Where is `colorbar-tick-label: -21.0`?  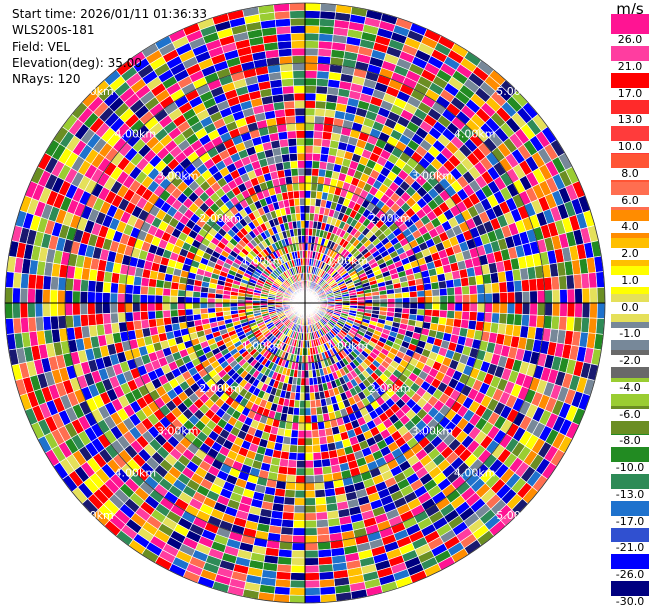 colorbar-tick-label: -21.0 is located at coordinates (630, 548).